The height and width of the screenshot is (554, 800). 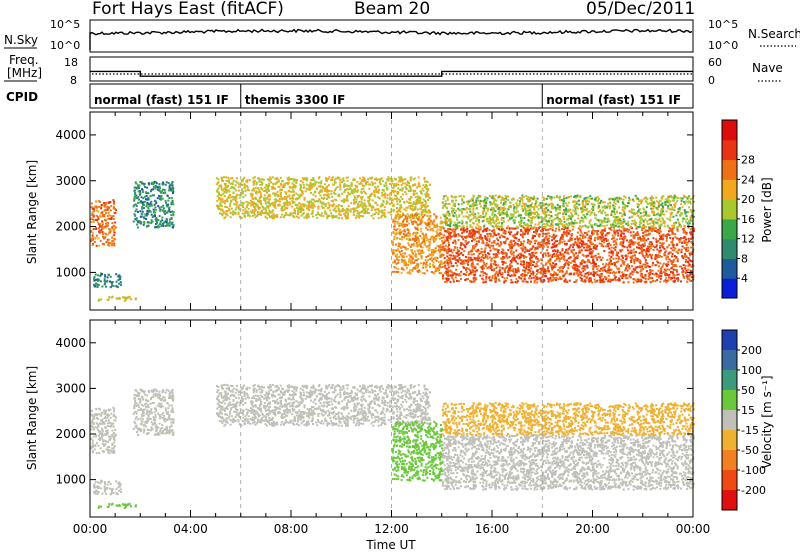 What do you see at coordinates (391, 39) in the screenshot?
I see `nsky-trace` at bounding box center [391, 39].